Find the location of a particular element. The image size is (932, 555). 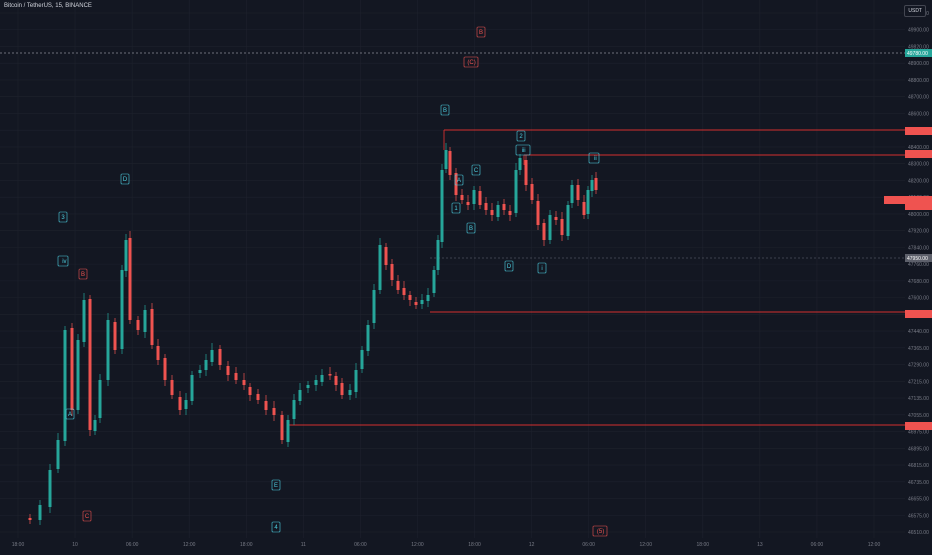

price-tick-label: 48700.00 is located at coordinates (918, 98).